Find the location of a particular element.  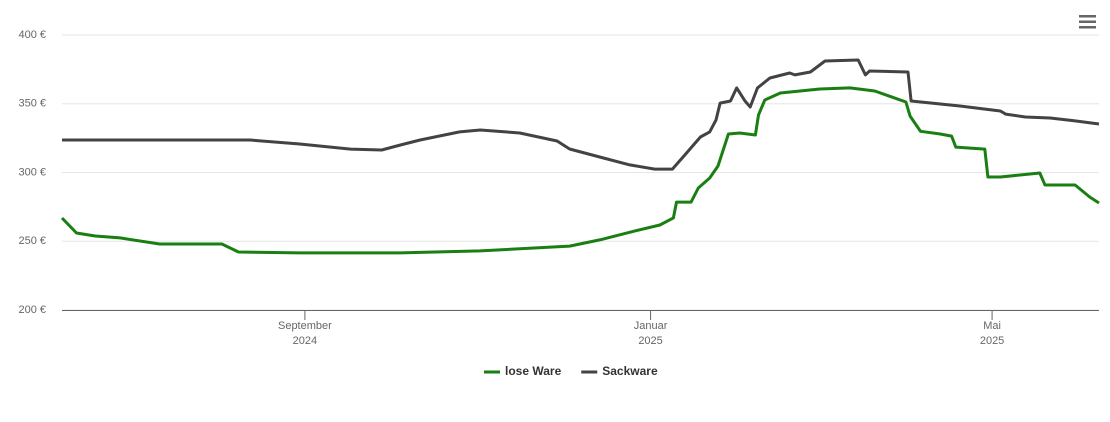

legend-item: Sackware is located at coordinates (619, 371).